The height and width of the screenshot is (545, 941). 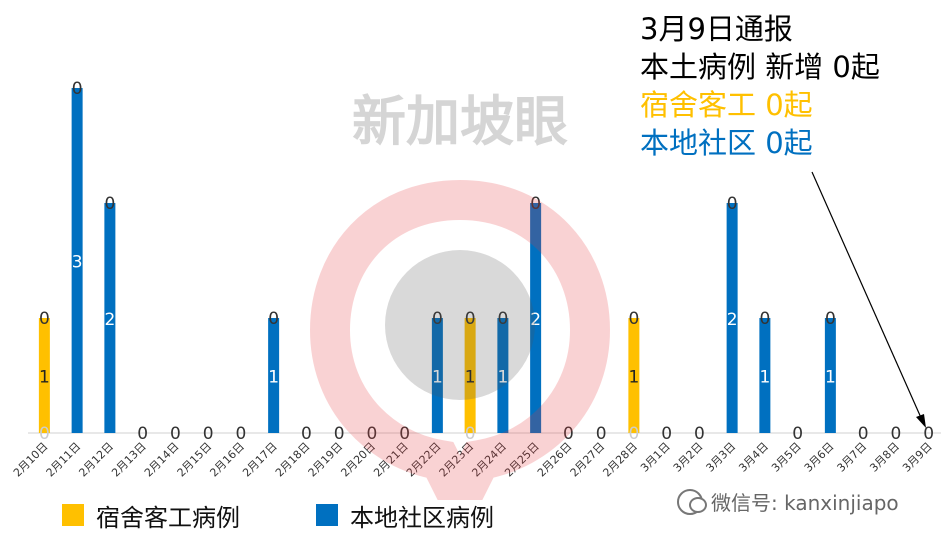 I want to click on data-label-community-24: 1, so click(x=830, y=378).